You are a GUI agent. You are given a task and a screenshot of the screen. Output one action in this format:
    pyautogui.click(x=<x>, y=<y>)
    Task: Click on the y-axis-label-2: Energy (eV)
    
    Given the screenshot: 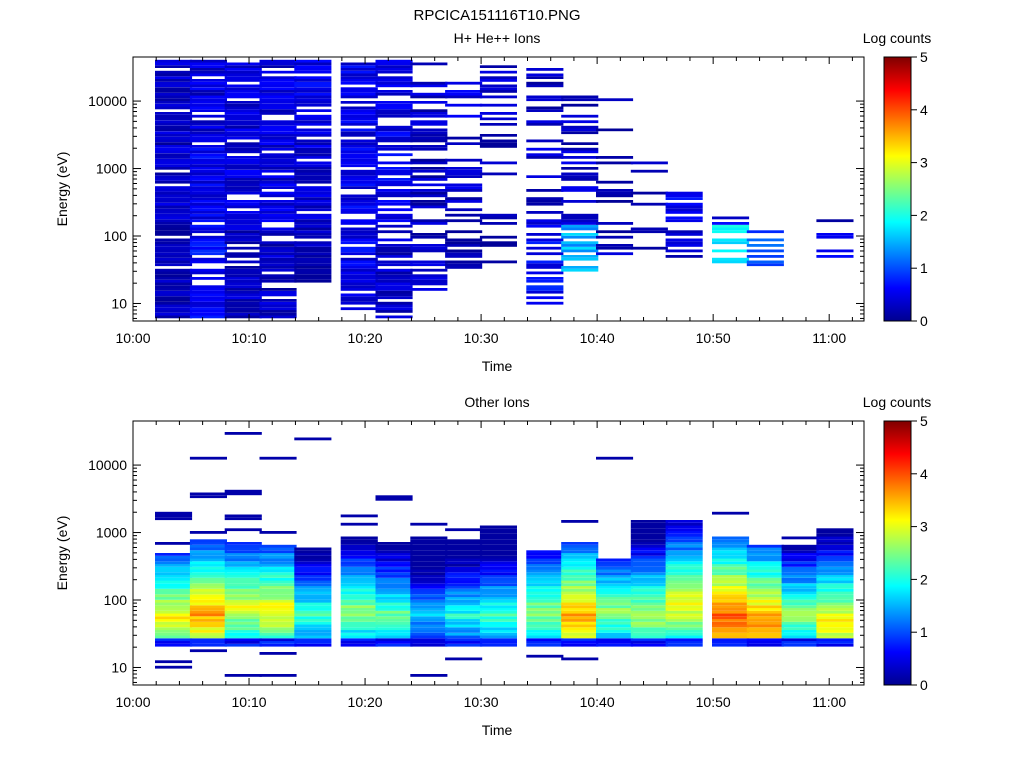 What is the action you would take?
    pyautogui.click(x=62, y=553)
    